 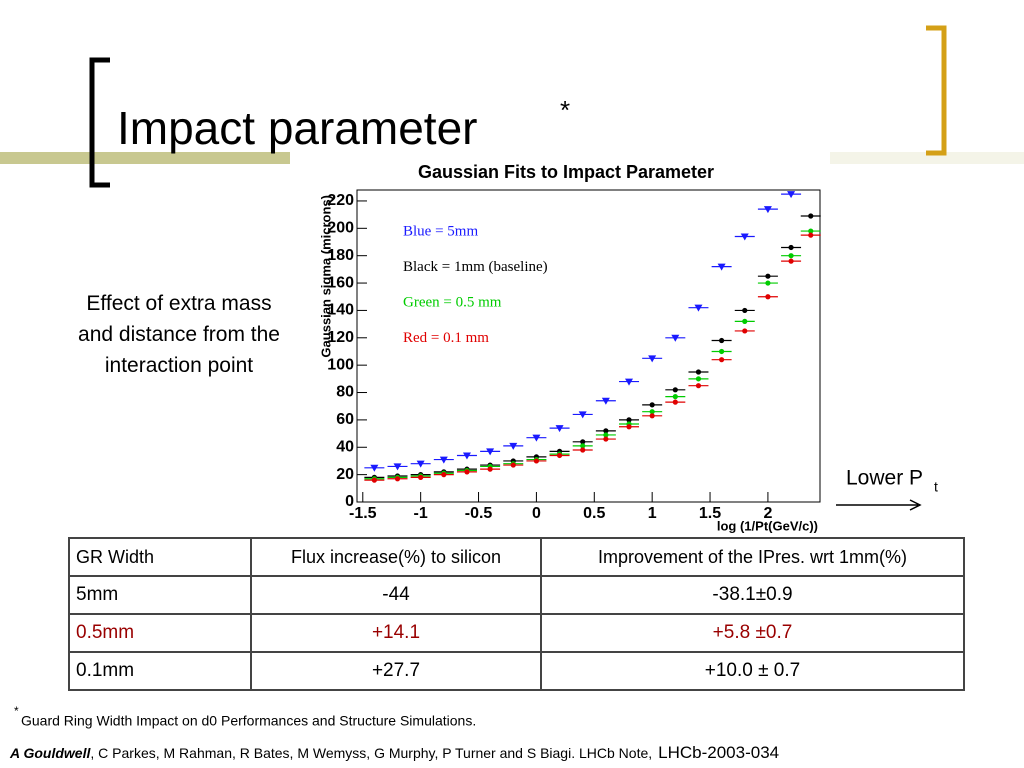 I want to click on table-cell: +10.0 ± 0.7, so click(x=752, y=671).